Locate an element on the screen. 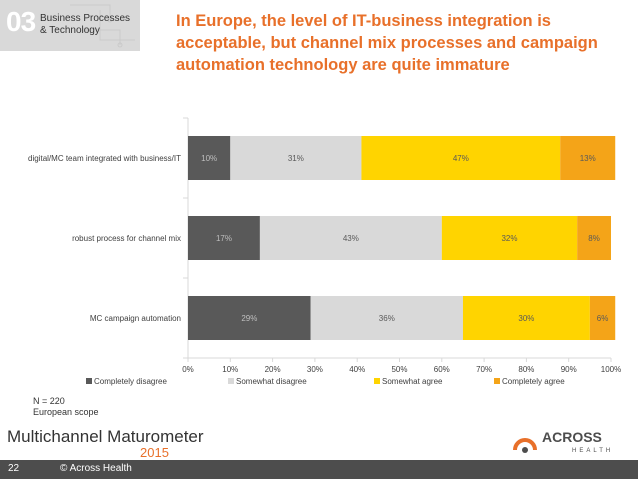  data-label: 47% is located at coordinates (461, 158).